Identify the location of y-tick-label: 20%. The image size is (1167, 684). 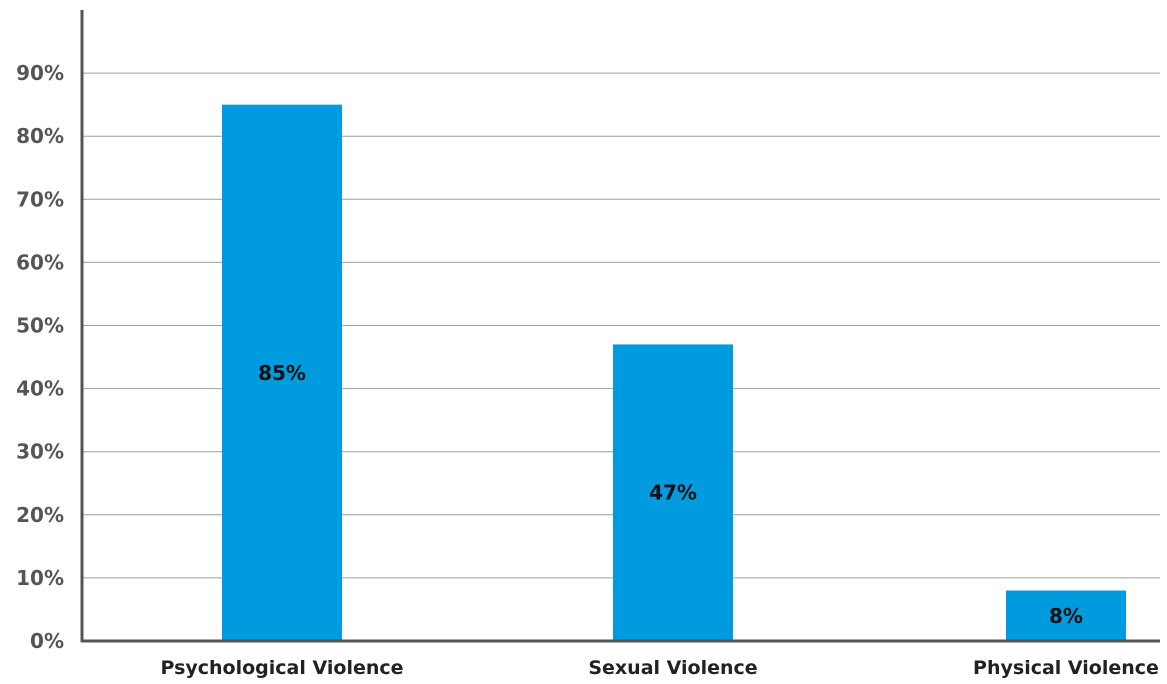
(40, 515).